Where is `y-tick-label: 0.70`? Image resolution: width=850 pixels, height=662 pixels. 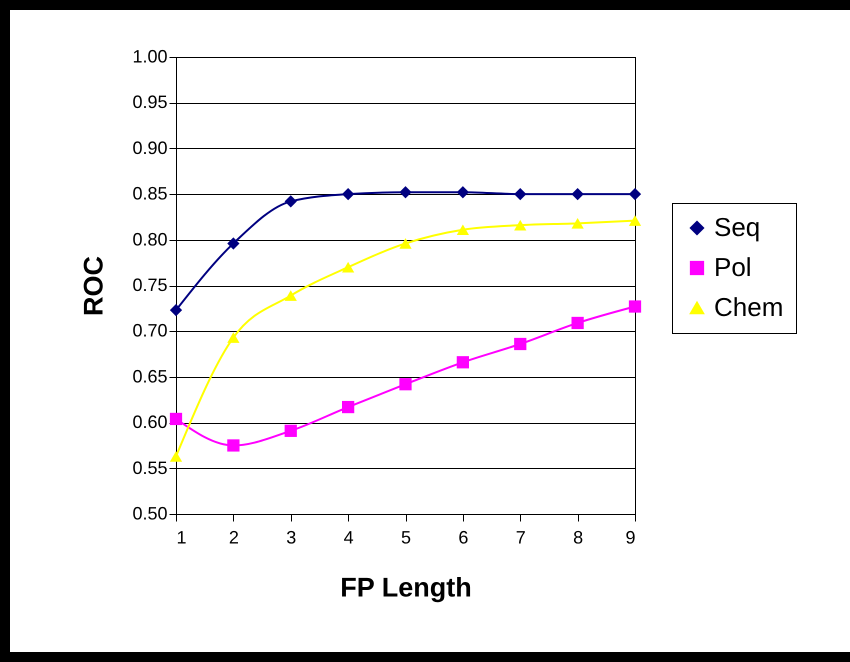 y-tick-label: 0.70 is located at coordinates (150, 330).